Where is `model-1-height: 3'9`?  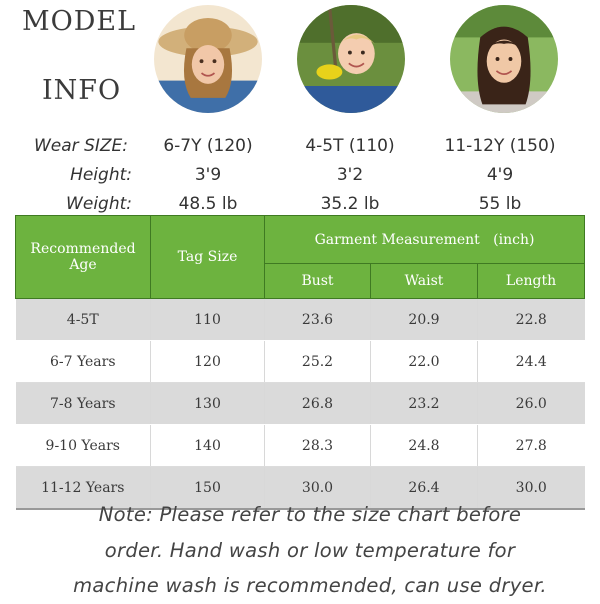 model-1-height: 3'9 is located at coordinates (208, 175).